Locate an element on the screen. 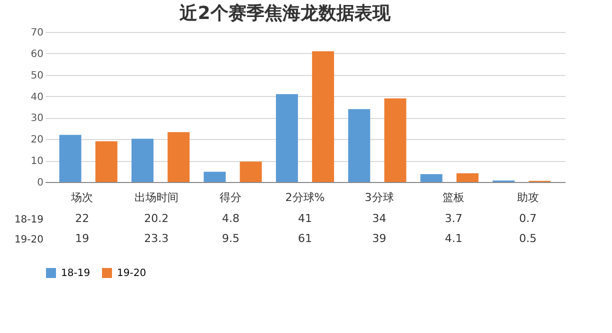  x-tick-label: 得分 is located at coordinates (231, 197).